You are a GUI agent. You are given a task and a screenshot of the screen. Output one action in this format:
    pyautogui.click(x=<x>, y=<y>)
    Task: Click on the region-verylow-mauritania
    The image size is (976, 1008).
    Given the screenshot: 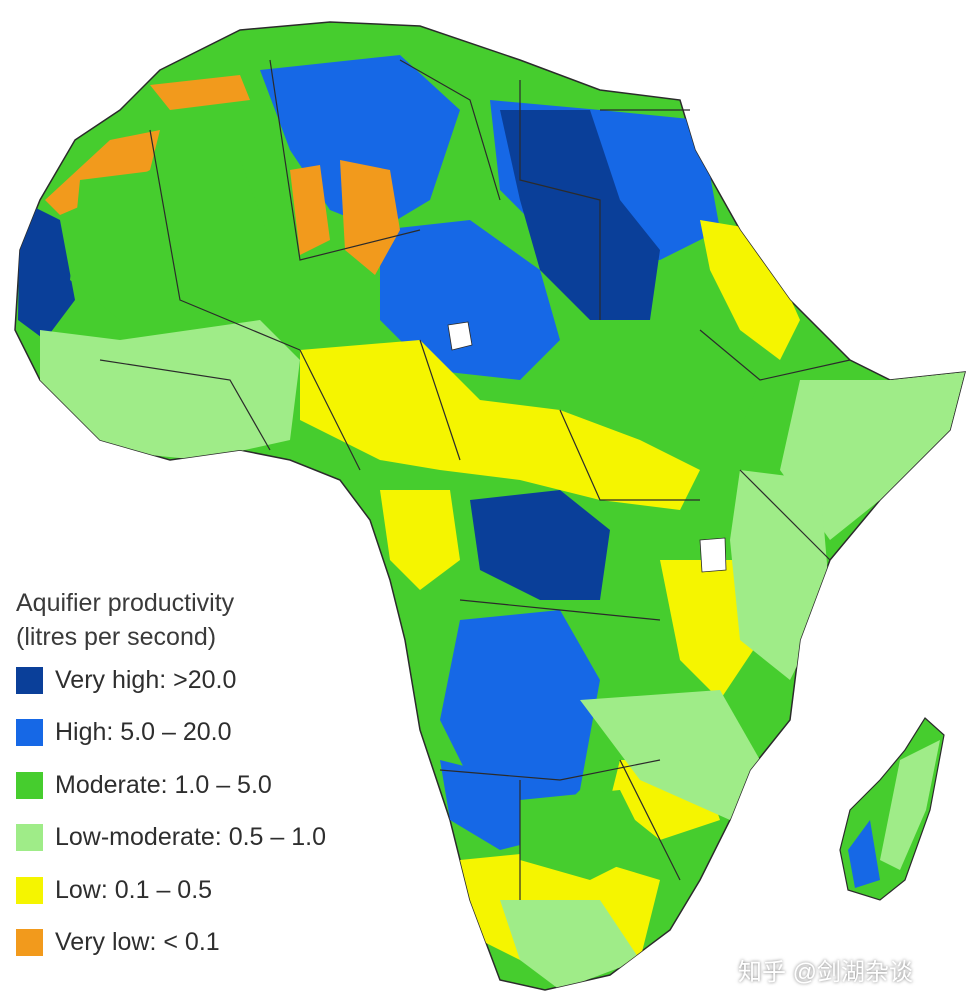 What is the action you would take?
    pyautogui.click(x=102, y=172)
    